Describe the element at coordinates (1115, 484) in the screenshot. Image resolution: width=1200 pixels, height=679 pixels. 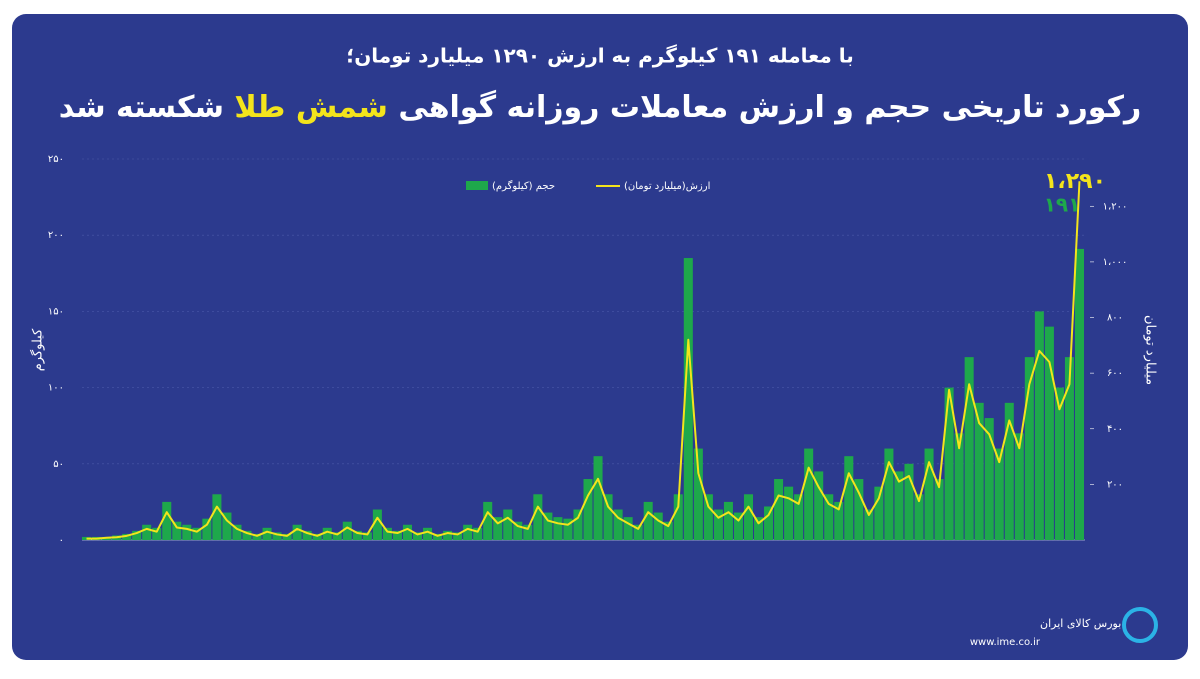
I see `y2-tick-label: ۲۰۰` at that location.